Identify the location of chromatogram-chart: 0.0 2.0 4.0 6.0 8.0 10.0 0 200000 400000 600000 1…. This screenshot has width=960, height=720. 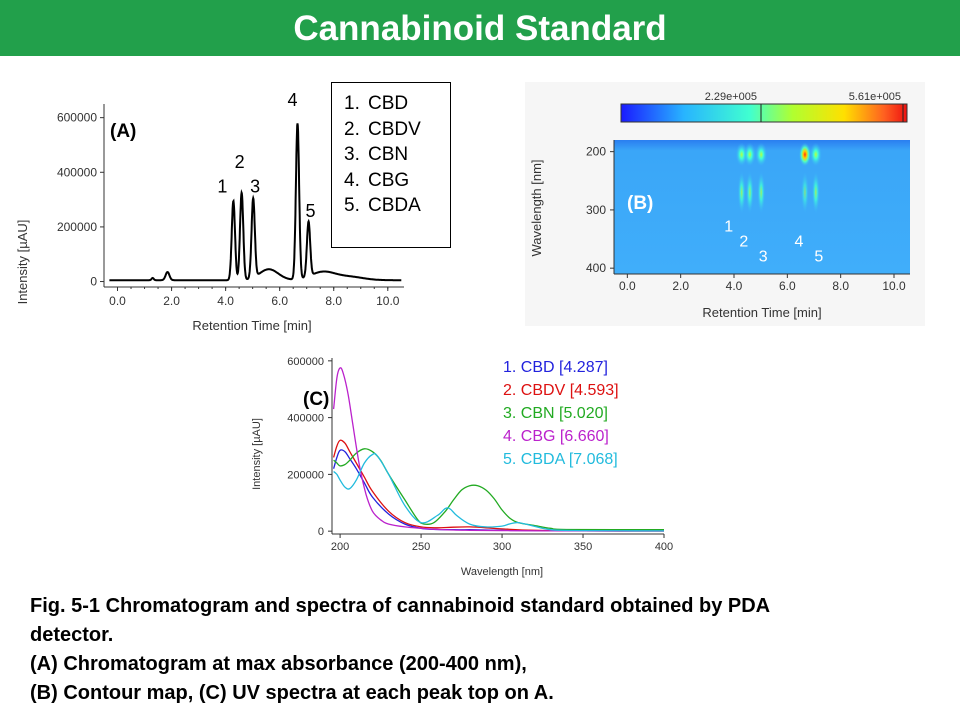
(209, 211).